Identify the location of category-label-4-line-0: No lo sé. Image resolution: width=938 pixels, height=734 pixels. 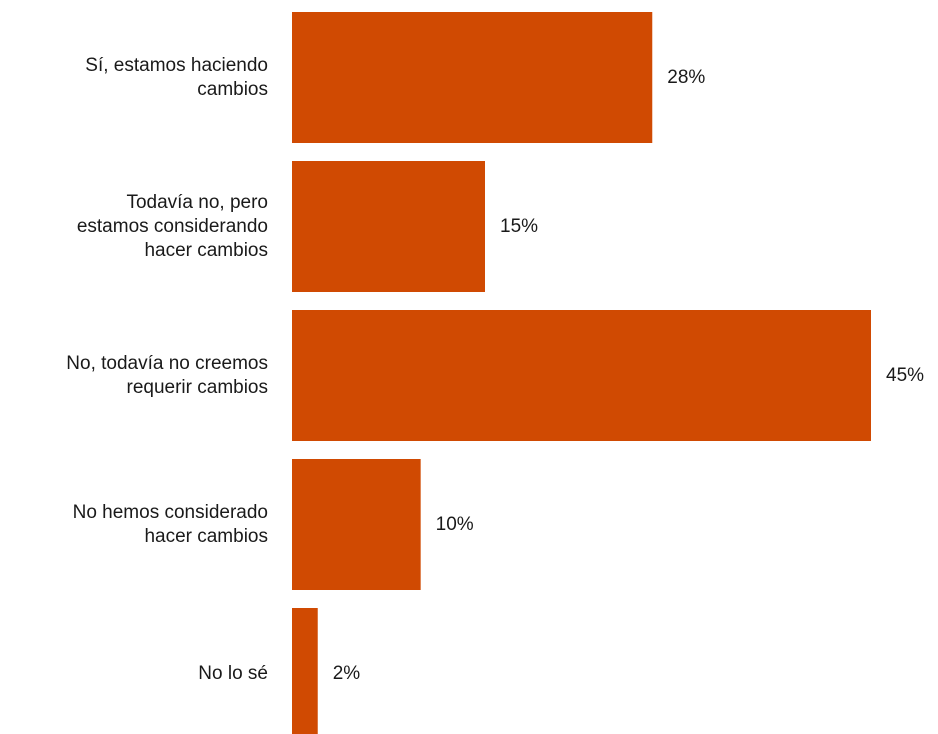
(233, 673).